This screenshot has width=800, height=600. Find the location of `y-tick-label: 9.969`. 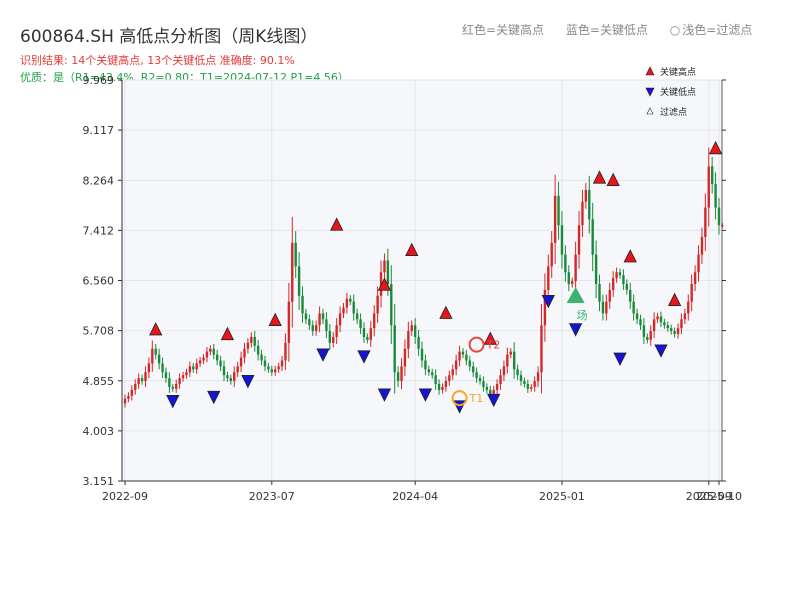

y-tick-label: 9.969 is located at coordinates (99, 80).